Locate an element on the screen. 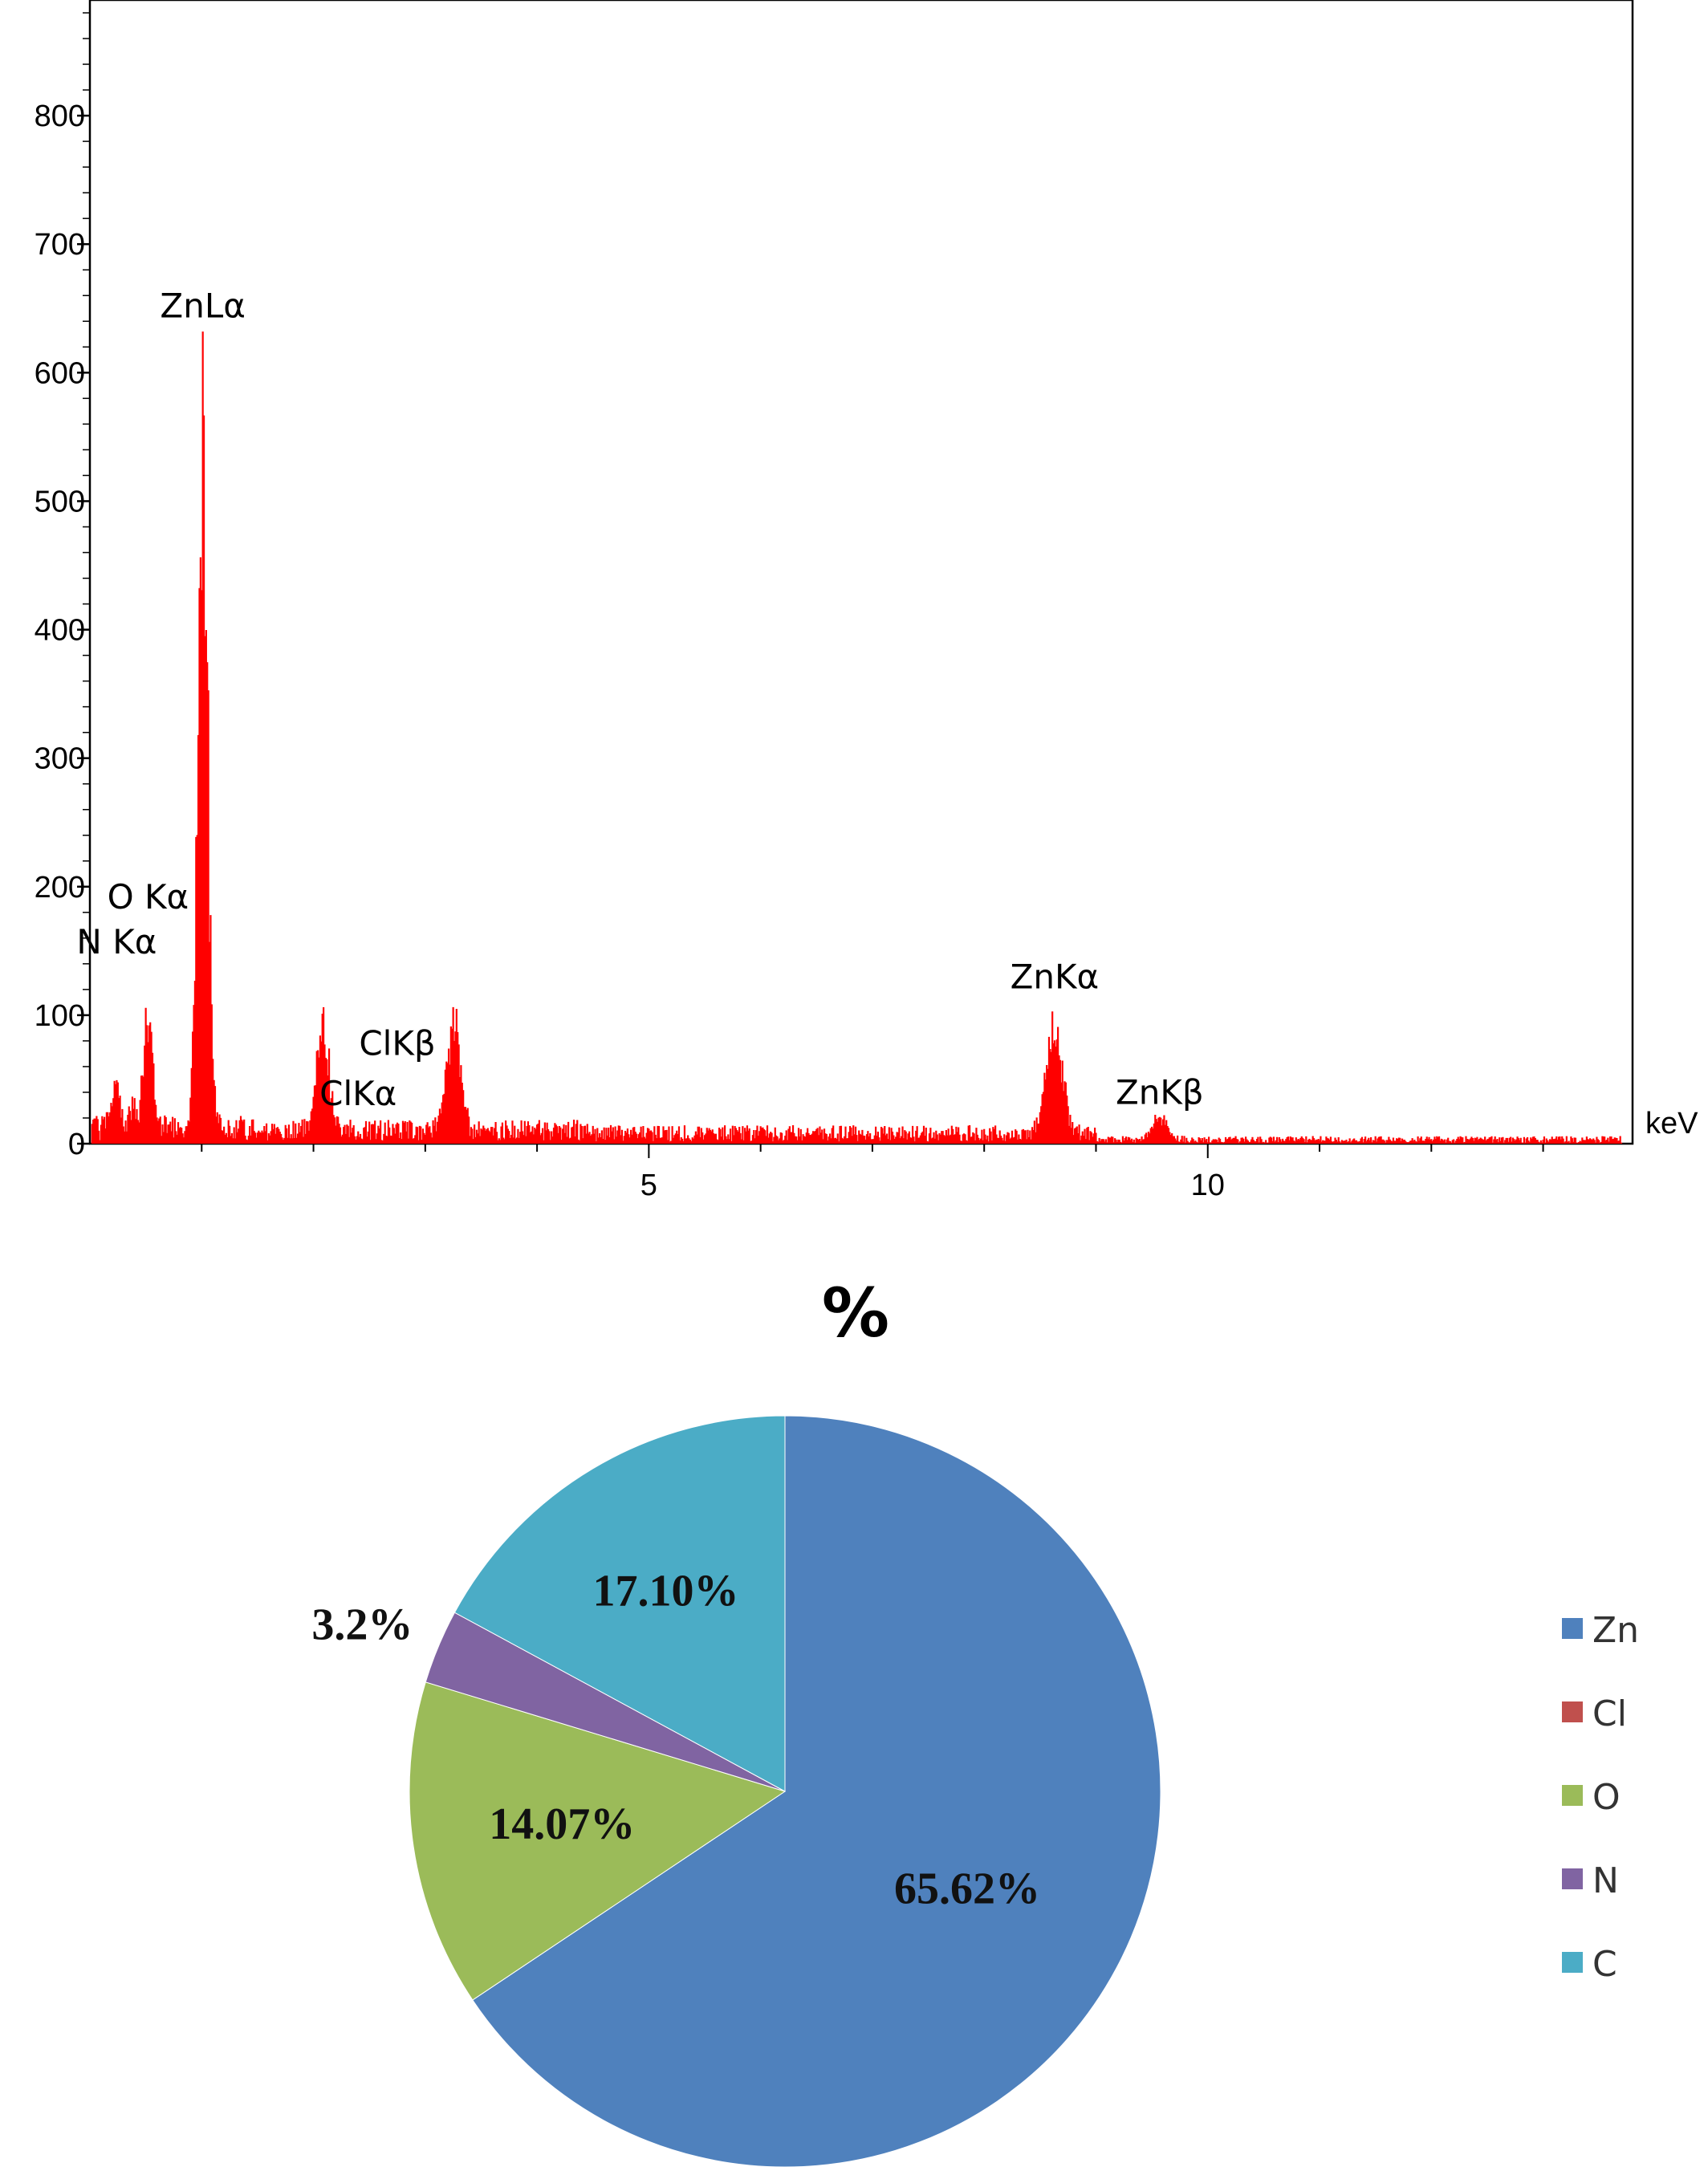 Image resolution: width=1708 pixels, height=2171 pixels. peak-label: N Kα is located at coordinates (117, 942).